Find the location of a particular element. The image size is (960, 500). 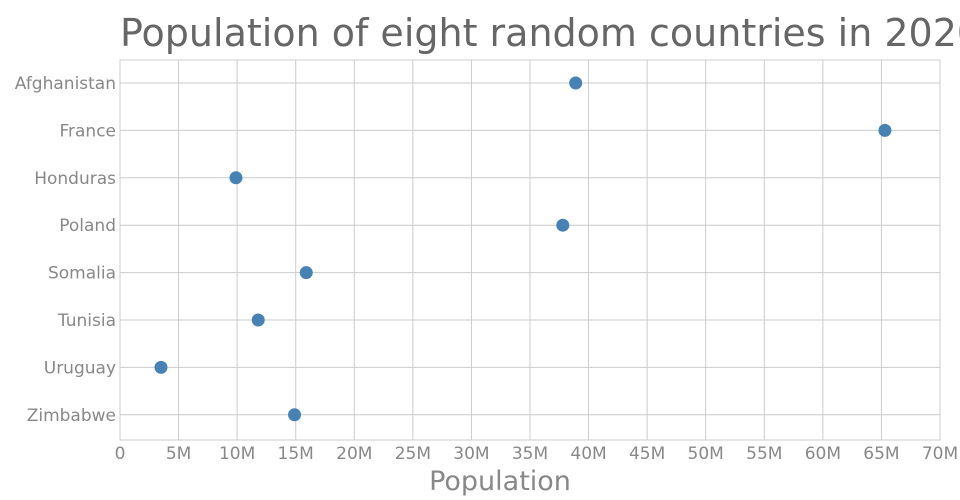

x-tick-label: 65M is located at coordinates (881, 454).